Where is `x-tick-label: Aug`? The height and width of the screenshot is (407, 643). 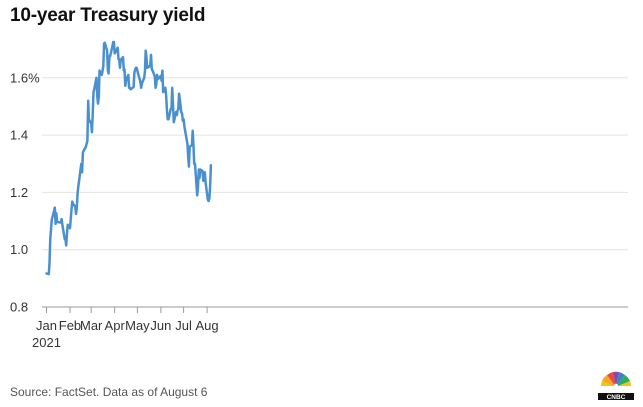
x-tick-label: Aug is located at coordinates (207, 325).